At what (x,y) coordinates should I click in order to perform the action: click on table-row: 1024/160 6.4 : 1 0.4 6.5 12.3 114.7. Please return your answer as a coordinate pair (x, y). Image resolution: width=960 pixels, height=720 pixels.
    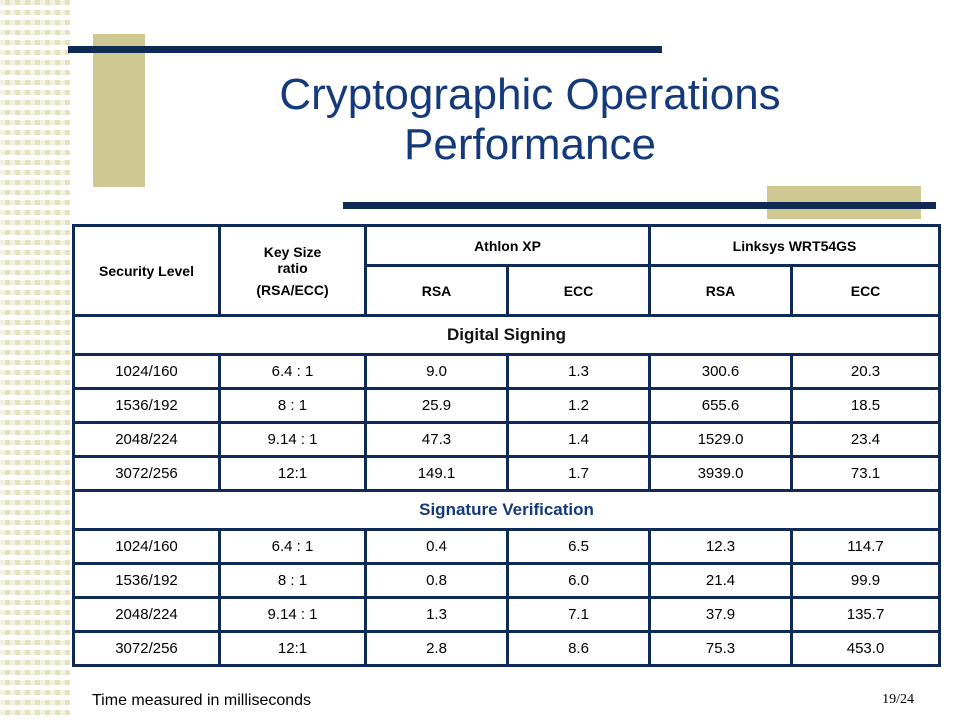
    Looking at the image, I should click on (507, 546).